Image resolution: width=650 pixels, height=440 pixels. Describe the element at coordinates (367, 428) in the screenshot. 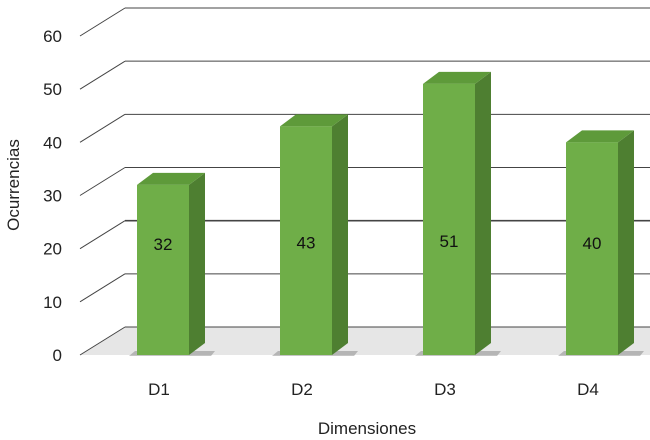

I see `x-axis-title: Dimensiones` at that location.